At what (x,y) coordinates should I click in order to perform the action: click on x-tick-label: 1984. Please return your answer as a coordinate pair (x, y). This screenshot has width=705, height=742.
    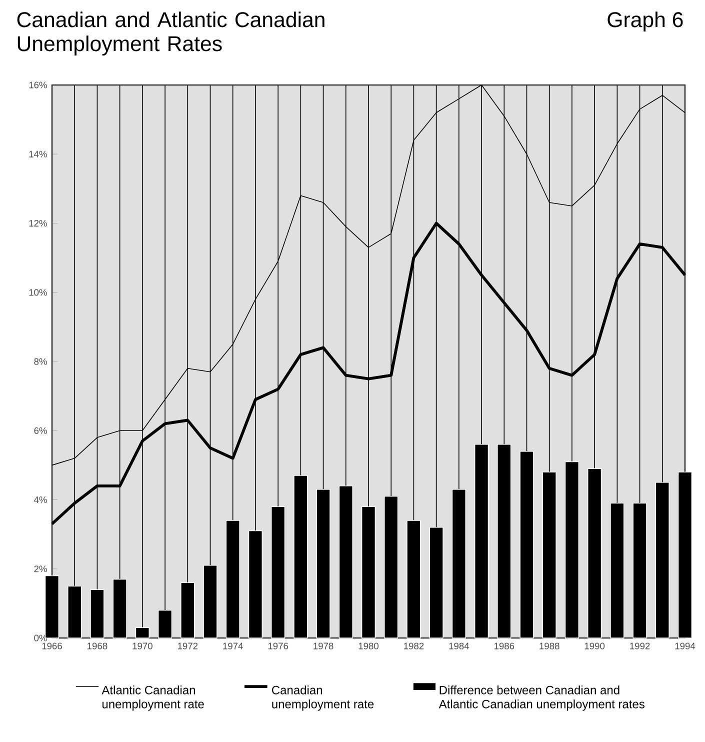
    Looking at the image, I should click on (459, 646).